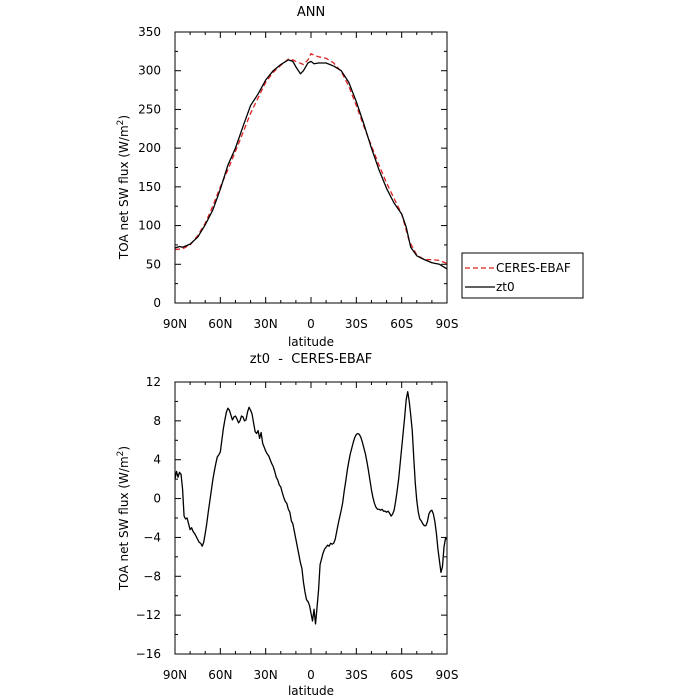 This screenshot has width=700, height=700. What do you see at coordinates (533, 268) in the screenshot?
I see `legend-label-ceres-ebaf: CERES-EBAF` at bounding box center [533, 268].